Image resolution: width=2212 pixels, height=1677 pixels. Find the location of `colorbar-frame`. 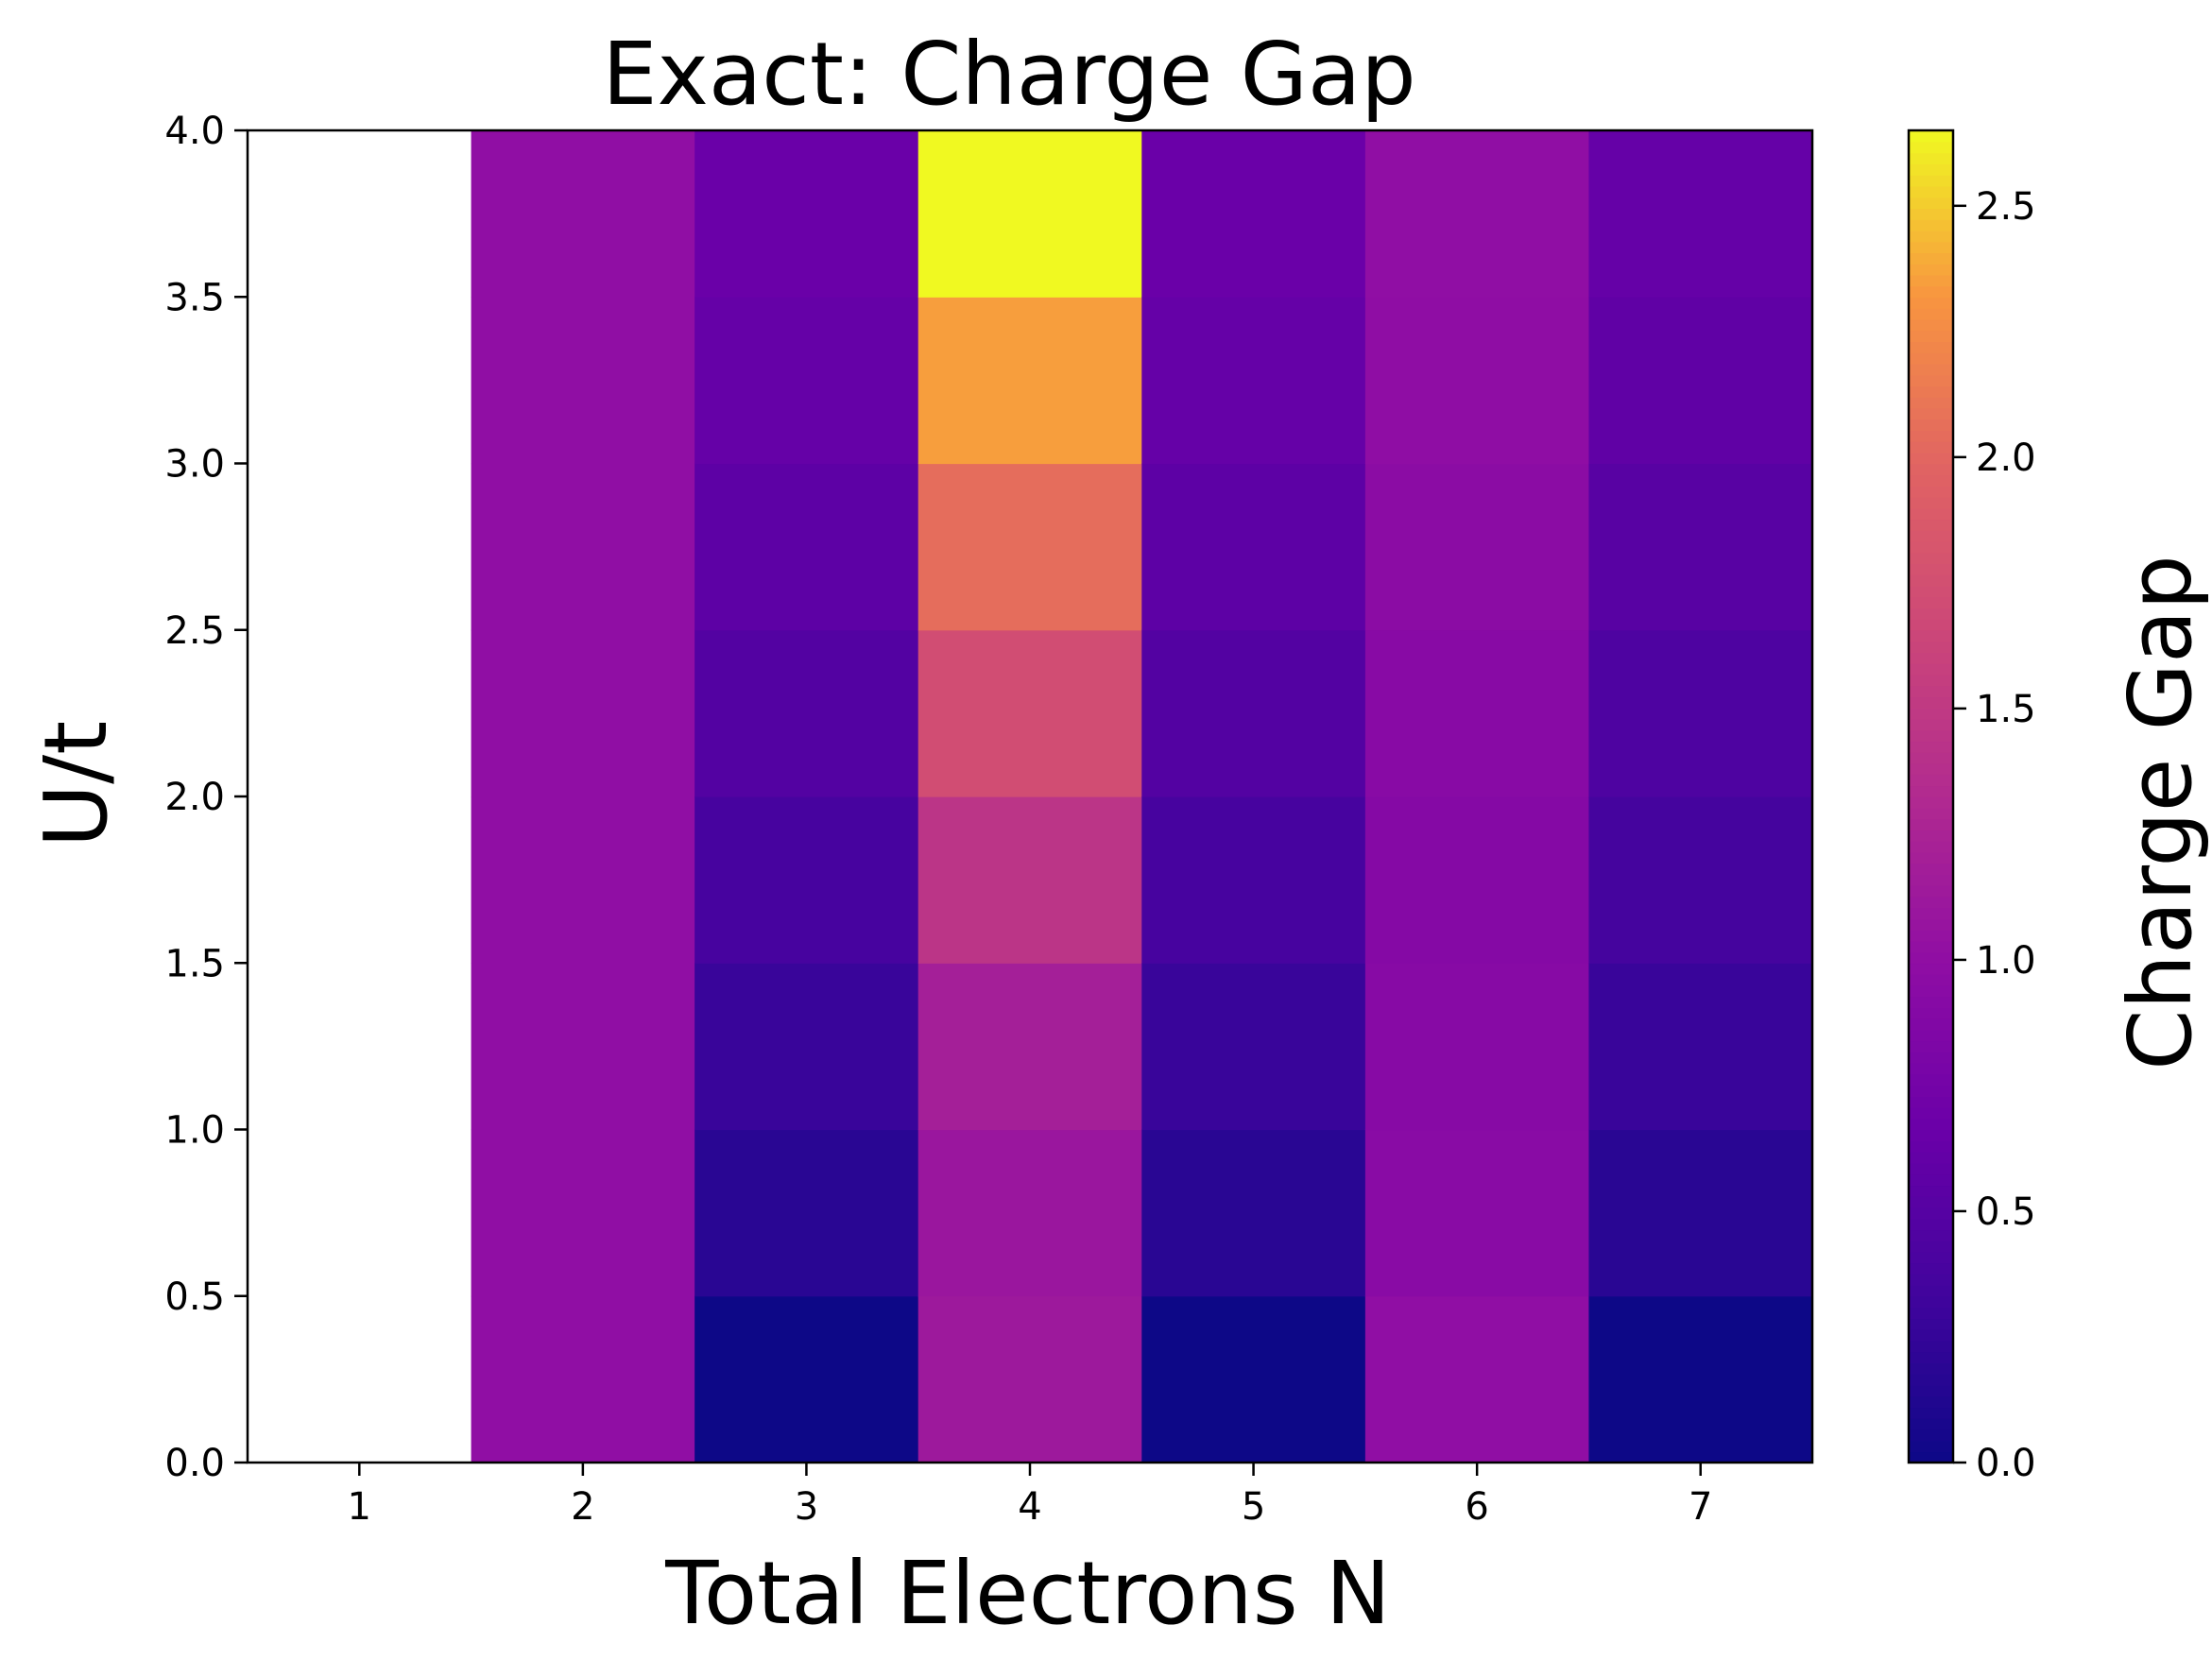

colorbar-frame is located at coordinates (1931, 796).